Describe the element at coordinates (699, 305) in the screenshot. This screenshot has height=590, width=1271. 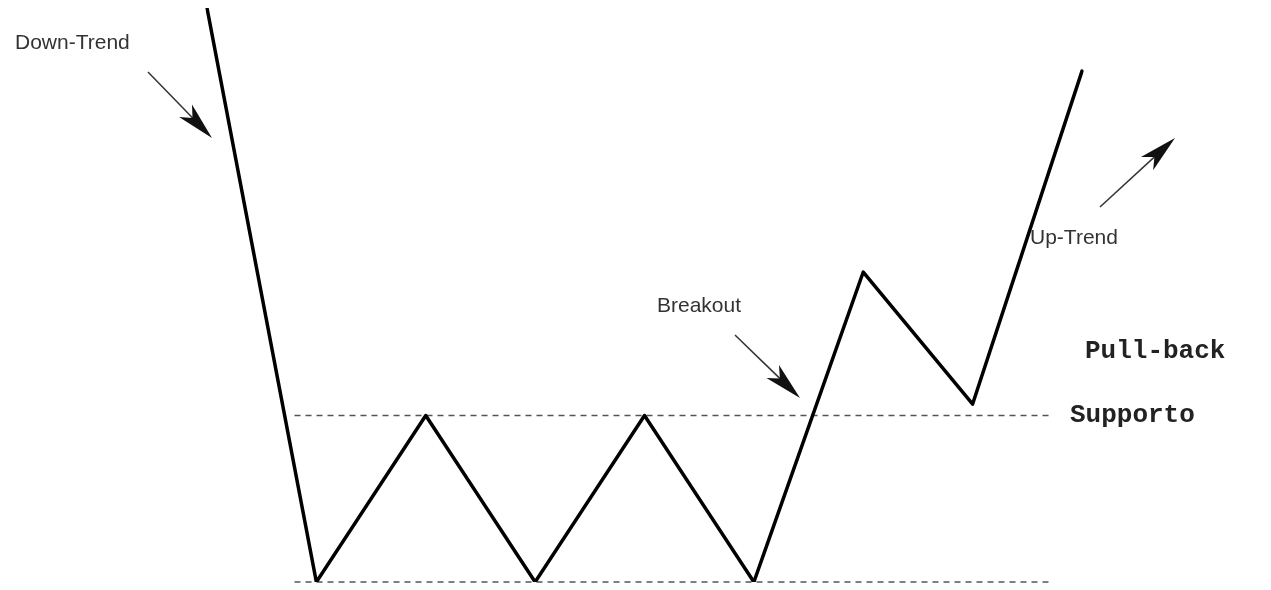
I see `annotation: Breakout` at that location.